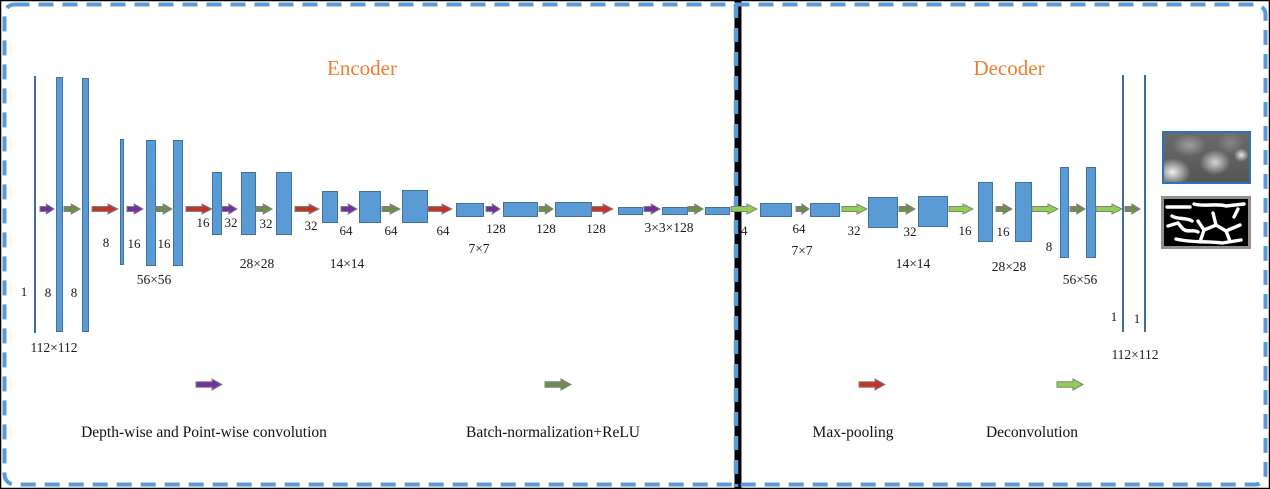 This screenshot has height=489, width=1270. What do you see at coordinates (362, 68) in the screenshot?
I see `encoder-title: Encoder` at bounding box center [362, 68].